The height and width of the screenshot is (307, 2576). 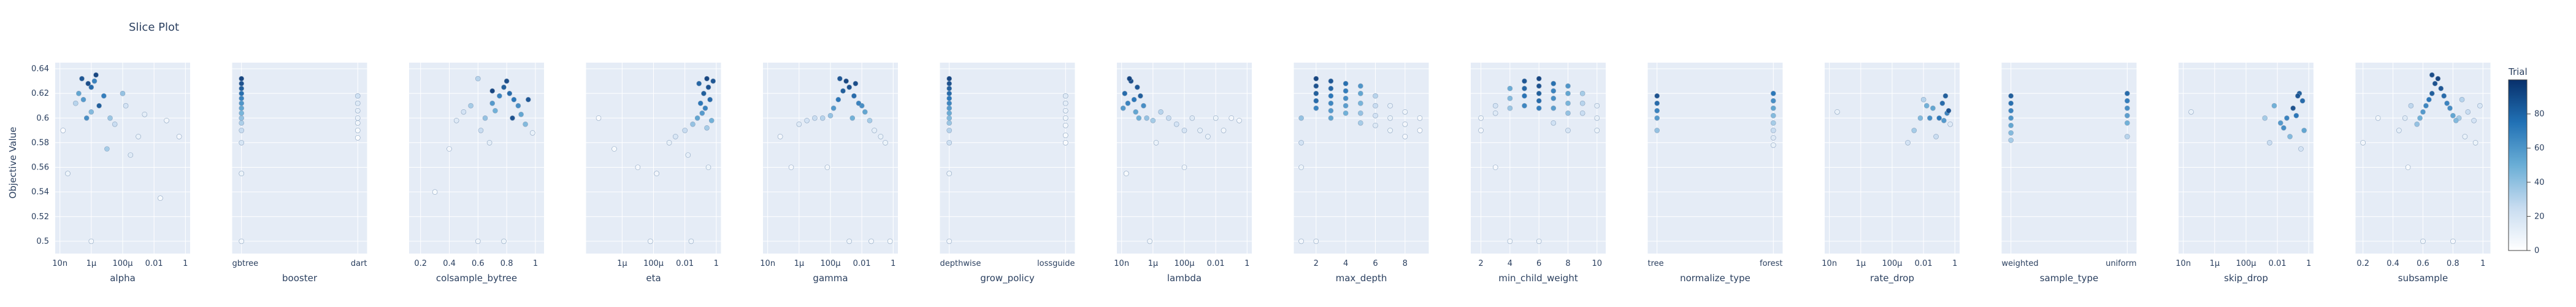 What do you see at coordinates (1007, 278) in the screenshot?
I see `x-axis-title: grow_policy` at bounding box center [1007, 278].